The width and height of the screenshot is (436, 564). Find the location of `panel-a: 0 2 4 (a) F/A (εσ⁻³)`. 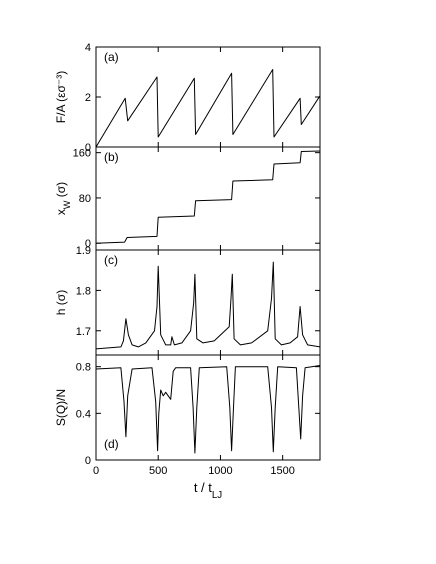

panel-a: 0 2 4 (a) F/A (εσ⁻³) is located at coordinates (187, 98).